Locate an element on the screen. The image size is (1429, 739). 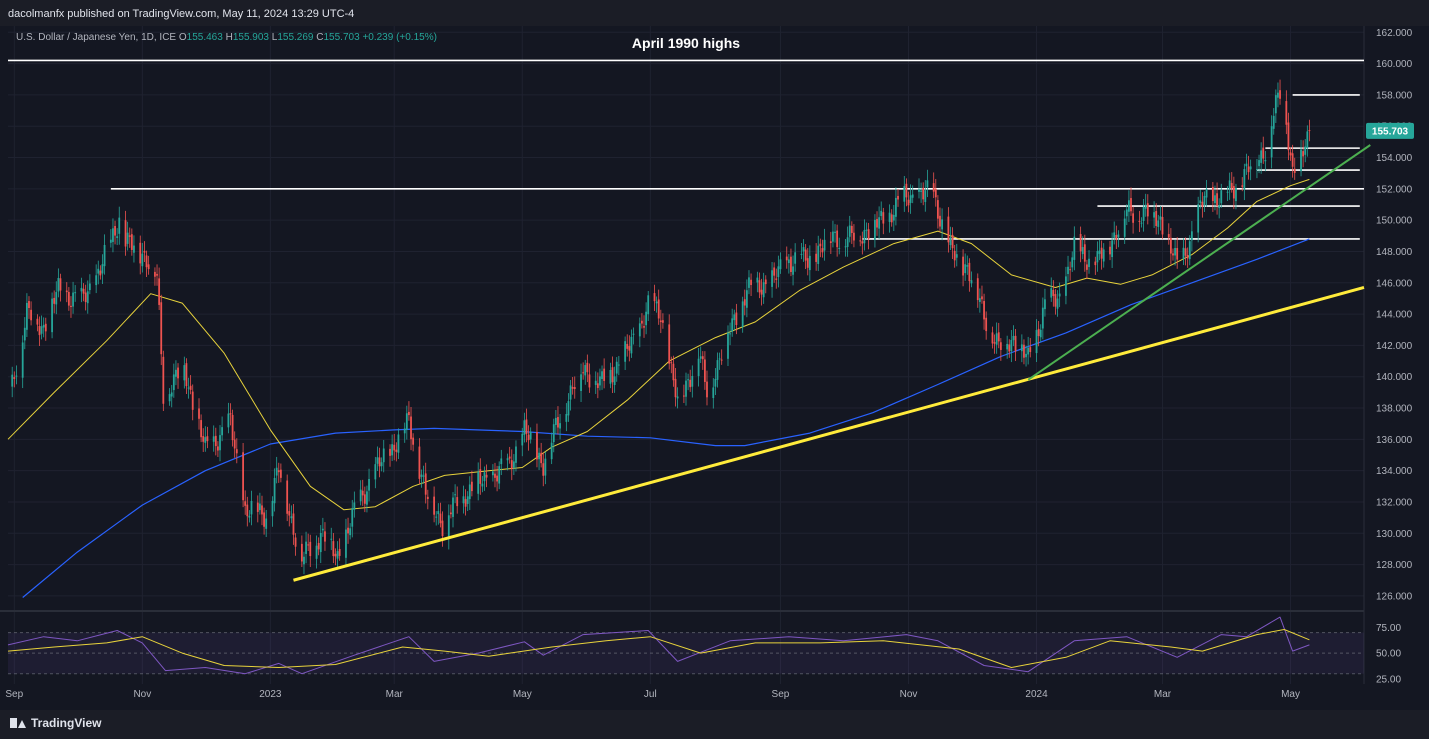
chart-title: April 1990 highs is located at coordinates (686, 43).